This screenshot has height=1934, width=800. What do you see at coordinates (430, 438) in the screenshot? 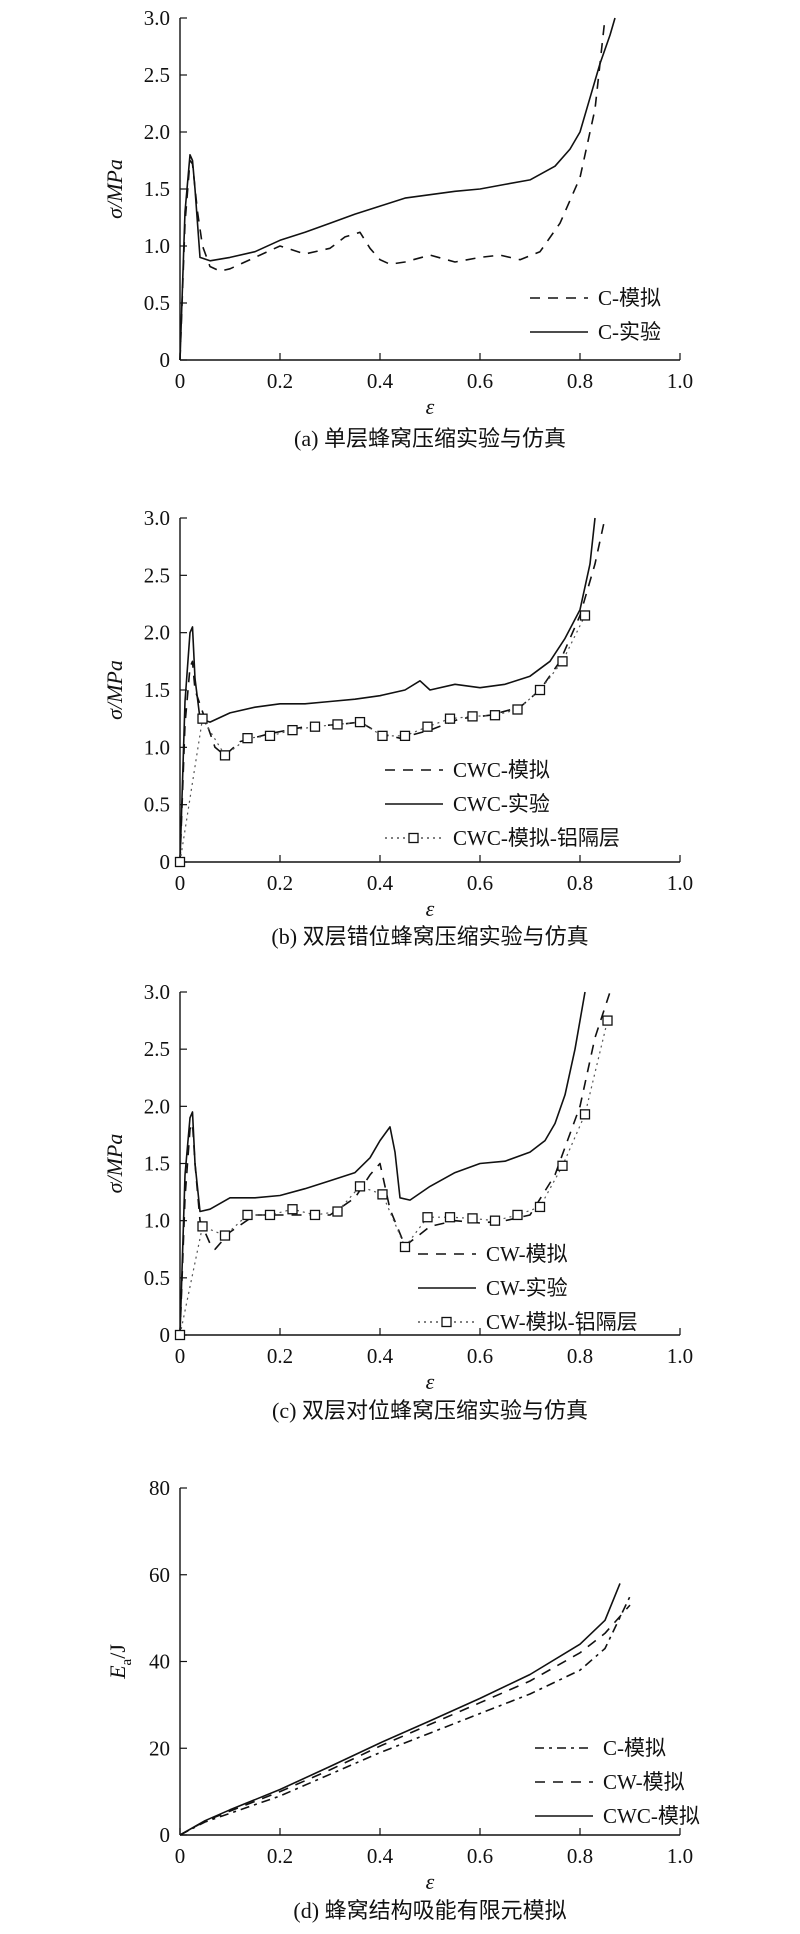
I see `panel-caption: (a) 单层蜂窝压缩实验与仿真` at bounding box center [430, 438].